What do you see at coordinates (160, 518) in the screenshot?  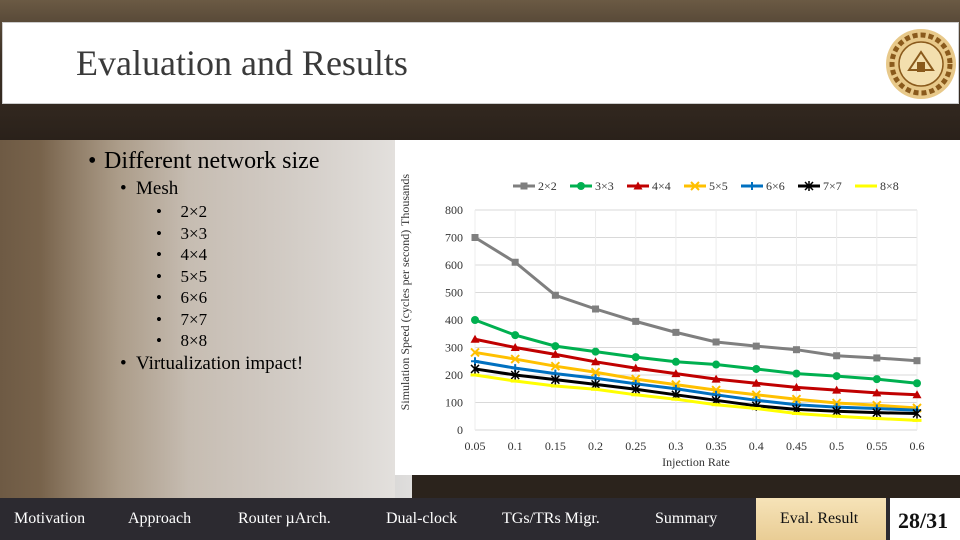 I see `nav-item-approach: Approach` at bounding box center [160, 518].